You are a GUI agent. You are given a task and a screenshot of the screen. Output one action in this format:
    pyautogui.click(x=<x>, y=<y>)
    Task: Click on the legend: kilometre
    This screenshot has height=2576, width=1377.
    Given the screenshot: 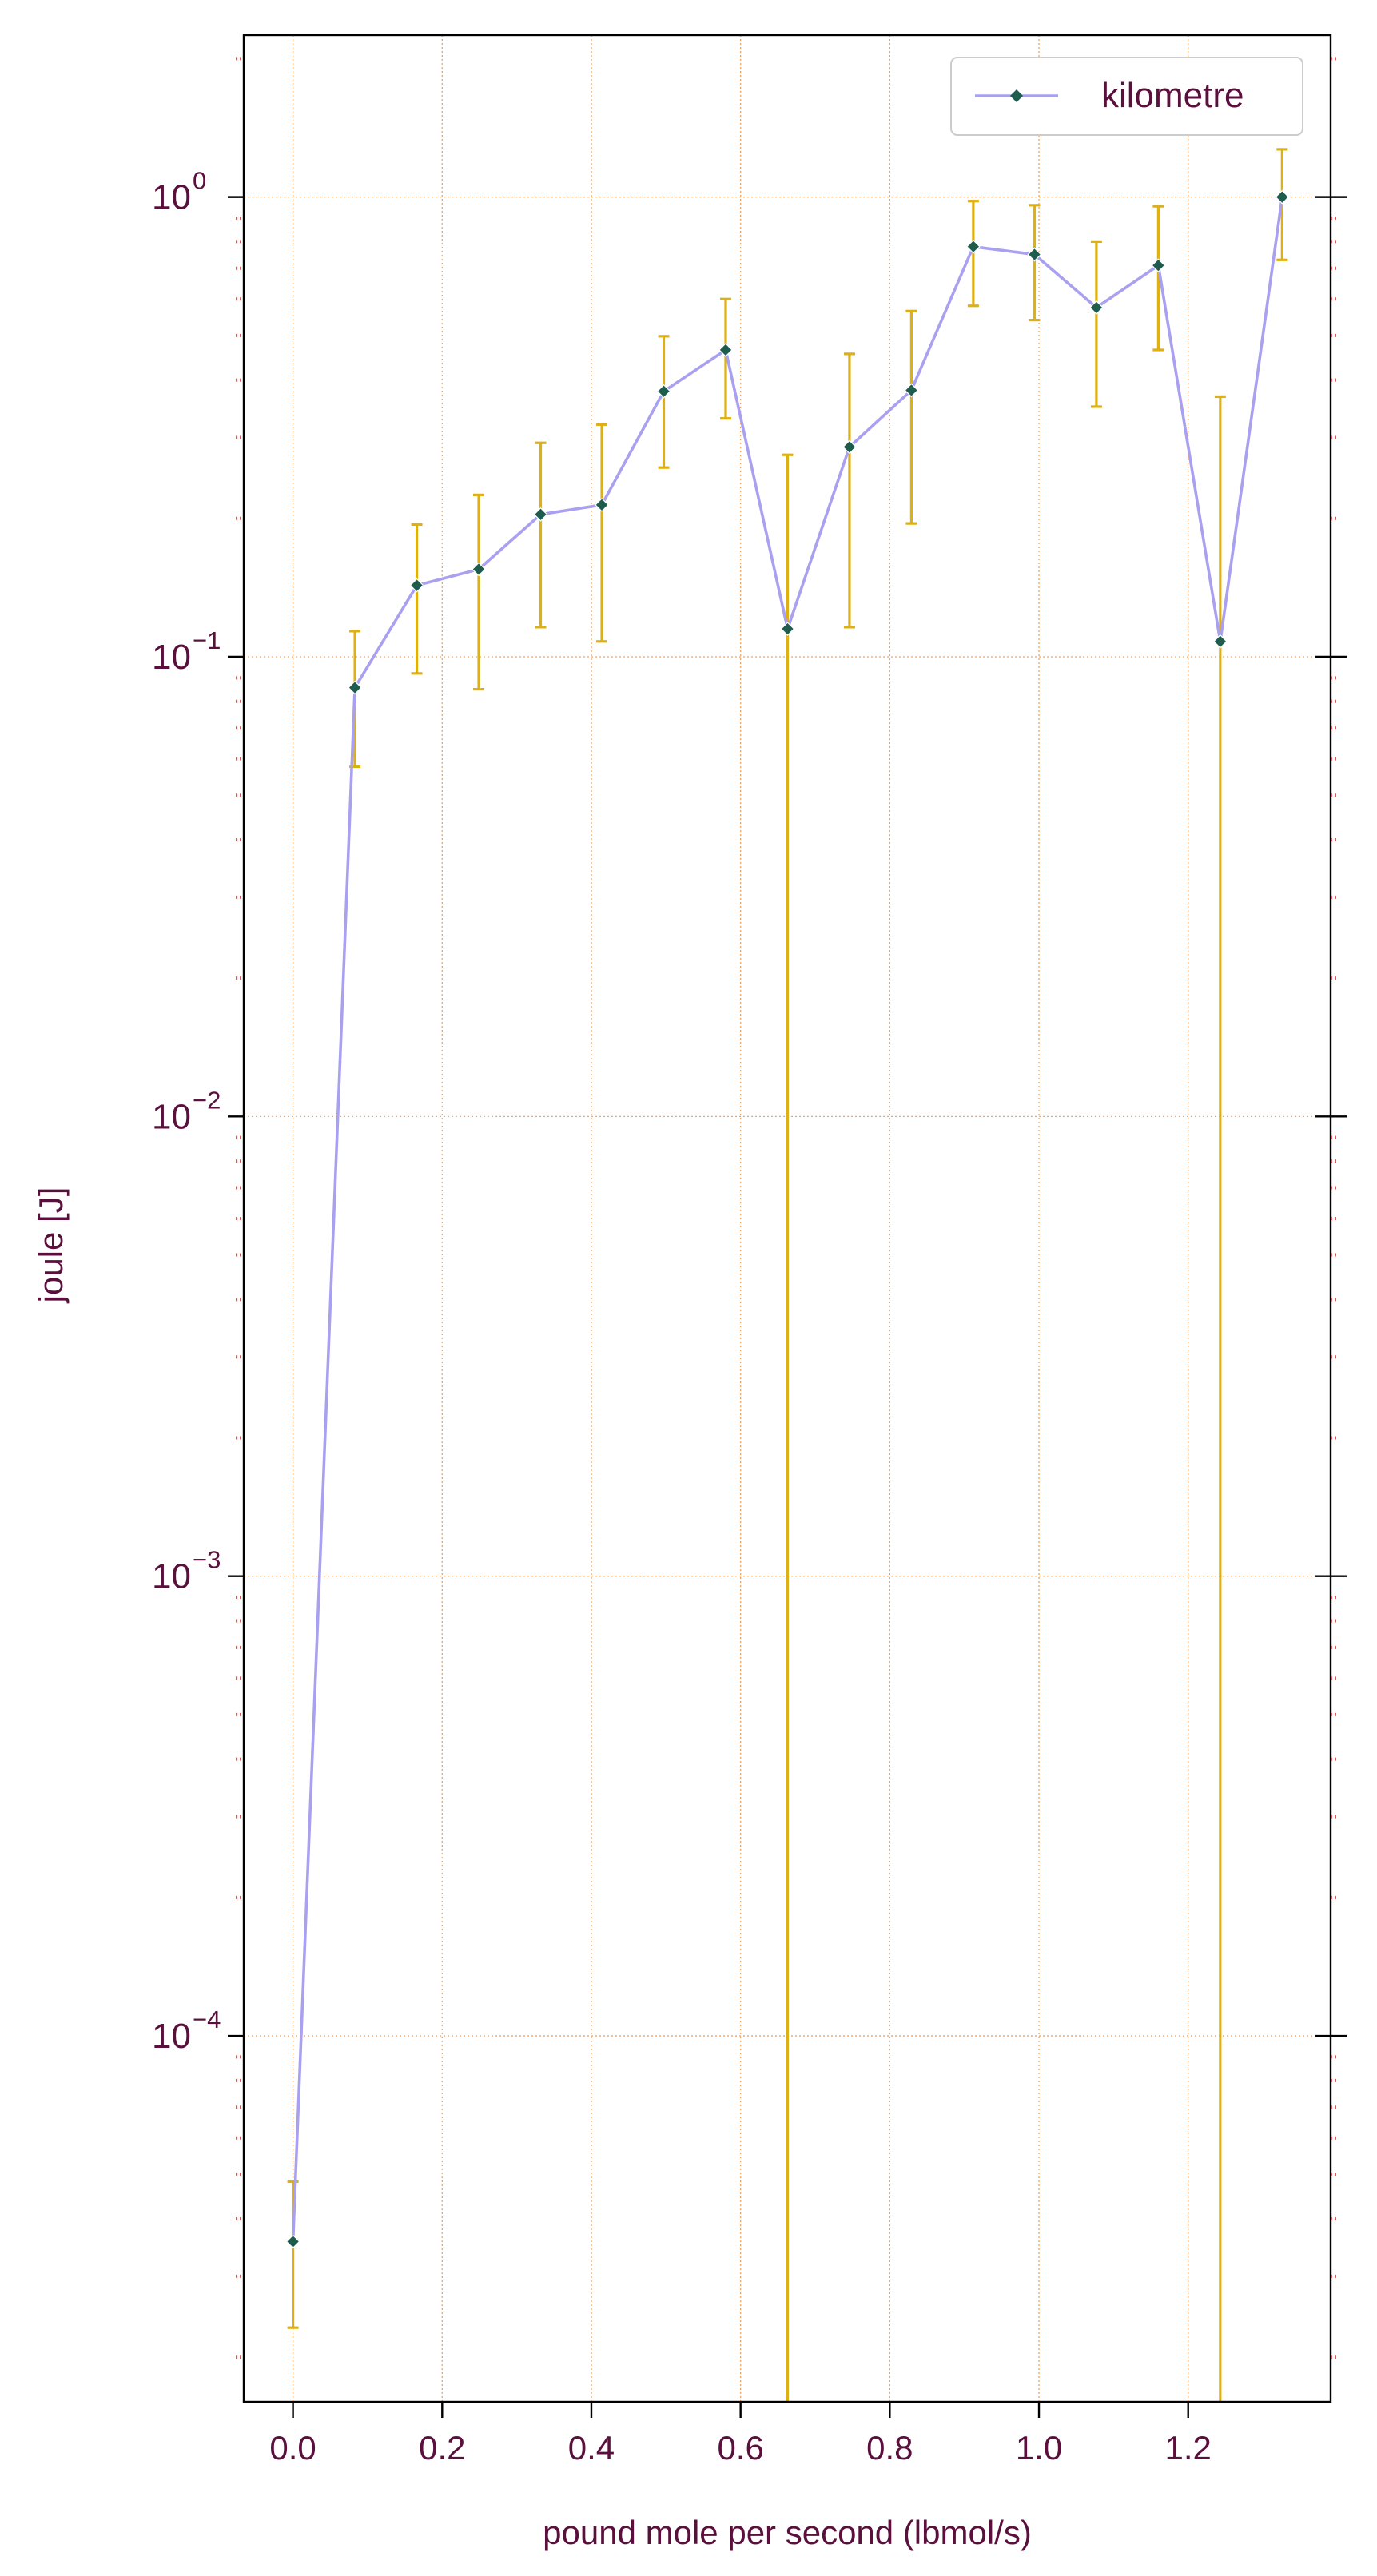 What is the action you would take?
    pyautogui.click(x=1126, y=96)
    